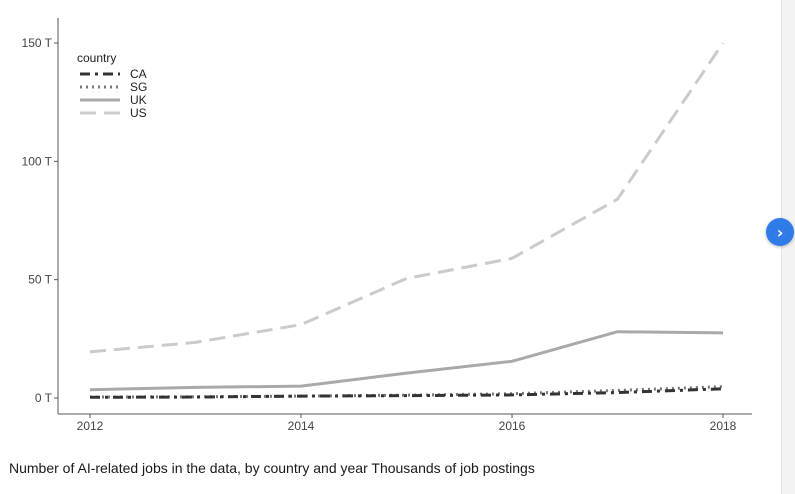  I want to click on y-tick-label: 0 T, so click(44, 398).